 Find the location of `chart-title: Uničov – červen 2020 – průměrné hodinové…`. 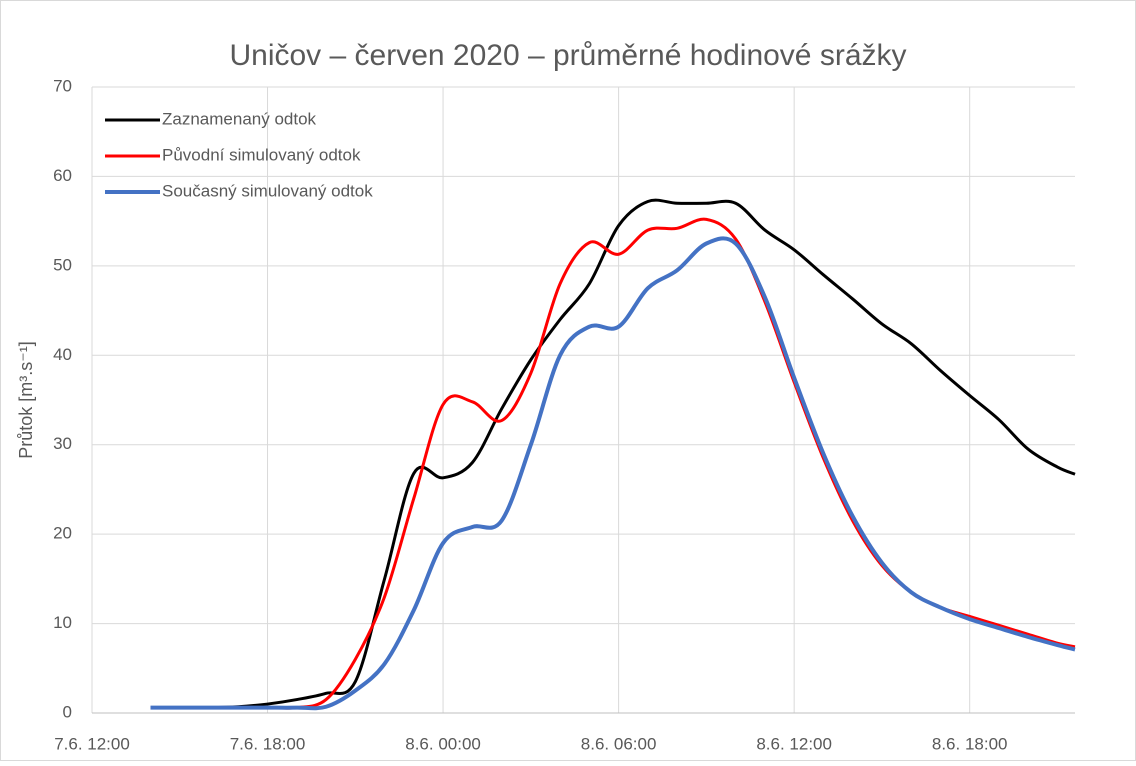

chart-title: Uničov – červen 2020 – průměrné hodinové… is located at coordinates (567, 55).